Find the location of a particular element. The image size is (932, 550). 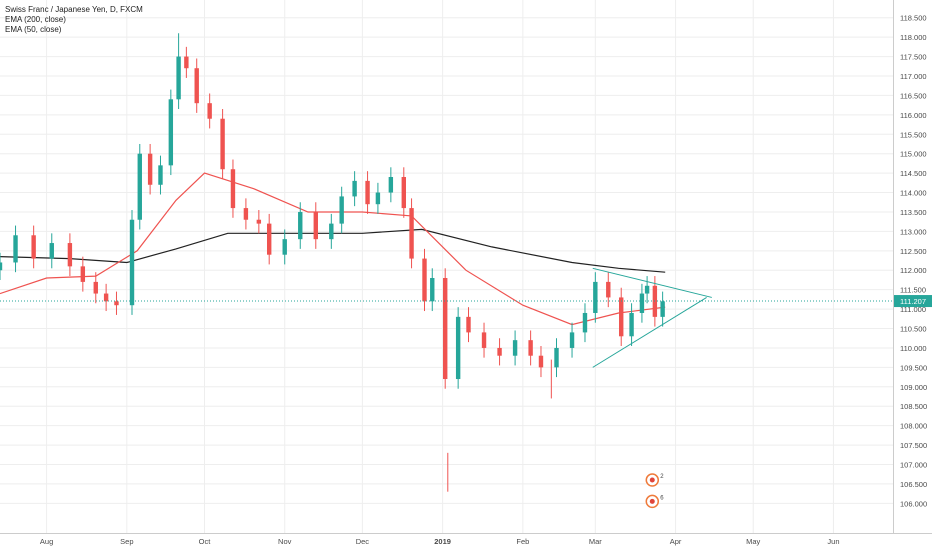

price-tick-label: 110.500 is located at coordinates (913, 329).